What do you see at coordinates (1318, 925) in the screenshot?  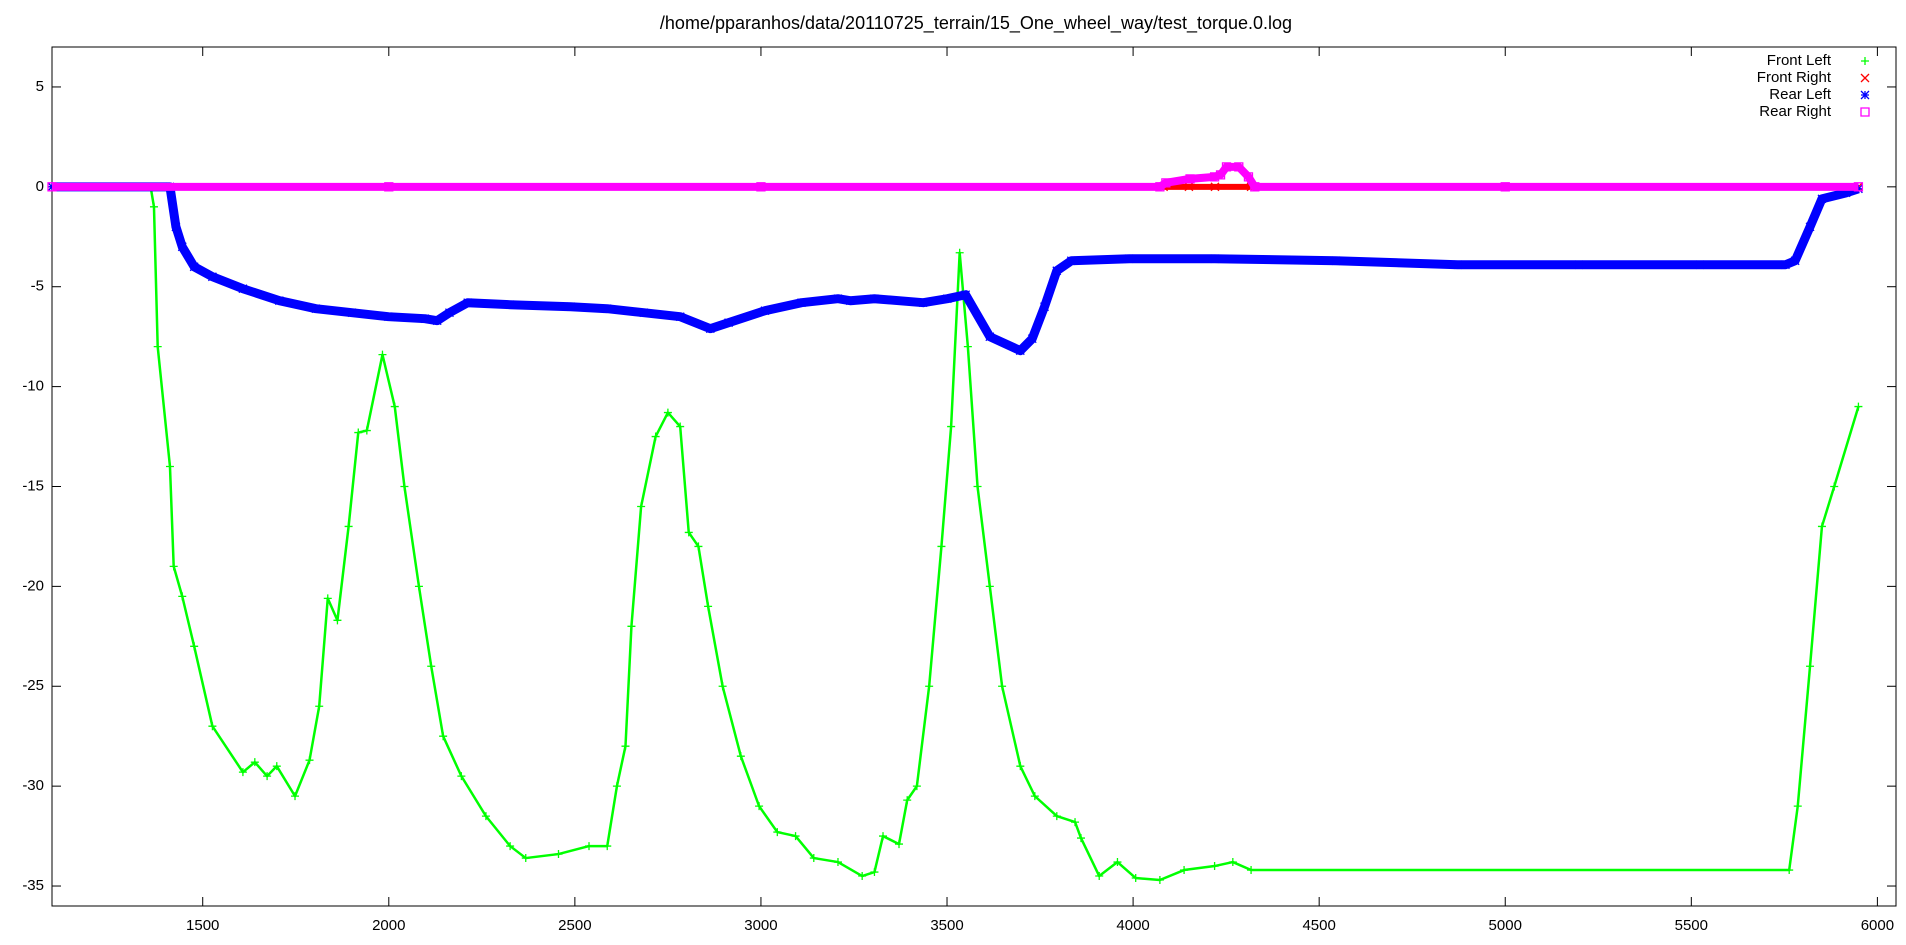 I see `x-tick-label: 4500` at bounding box center [1318, 925].